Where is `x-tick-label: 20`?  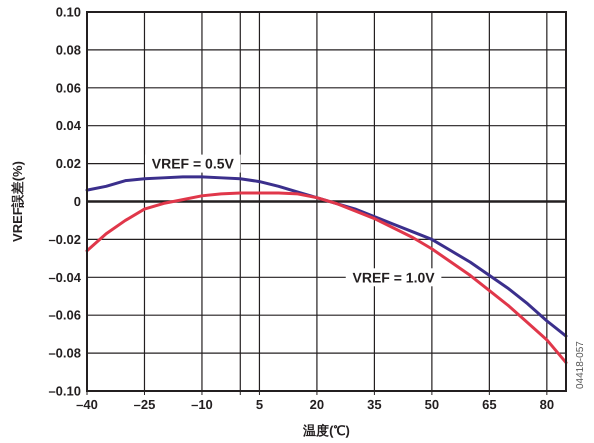 x-tick-label: 20 is located at coordinates (317, 404).